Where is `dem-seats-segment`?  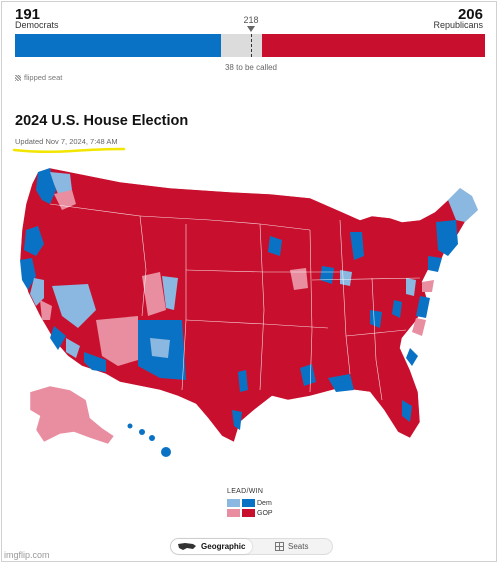
dem-seats-segment is located at coordinates (118, 45).